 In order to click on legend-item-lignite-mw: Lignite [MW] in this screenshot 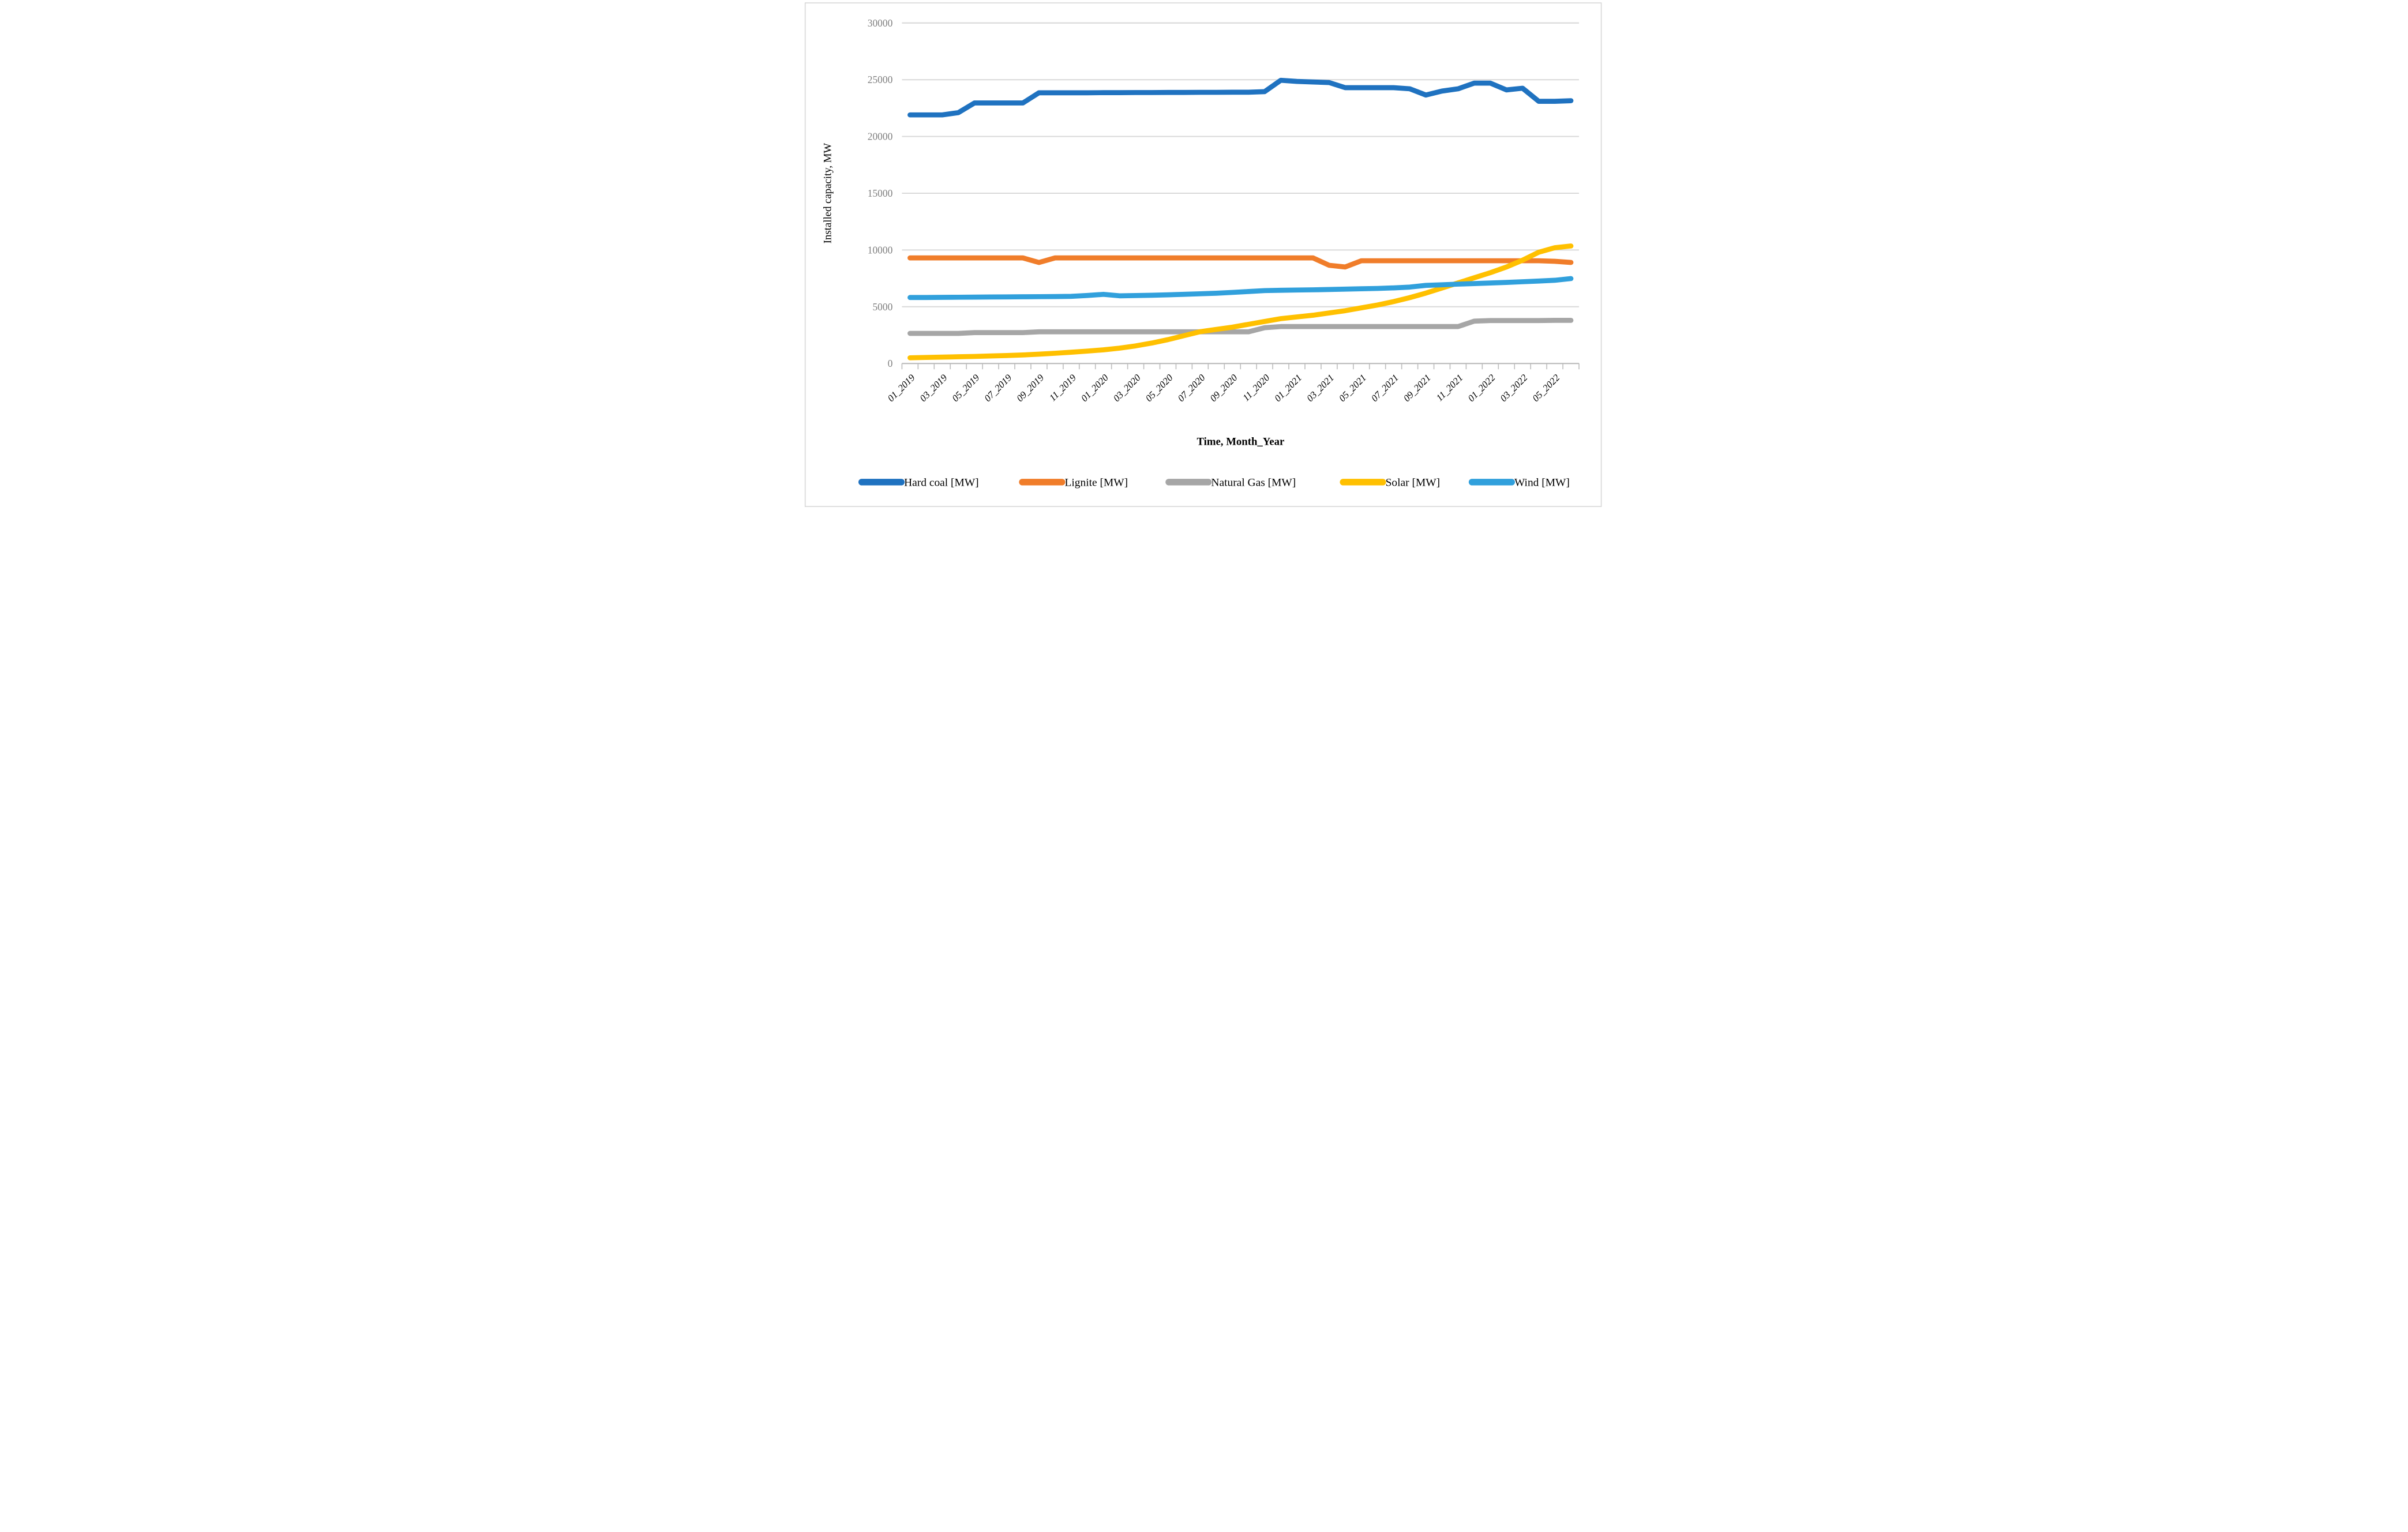, I will do `click(1073, 483)`.